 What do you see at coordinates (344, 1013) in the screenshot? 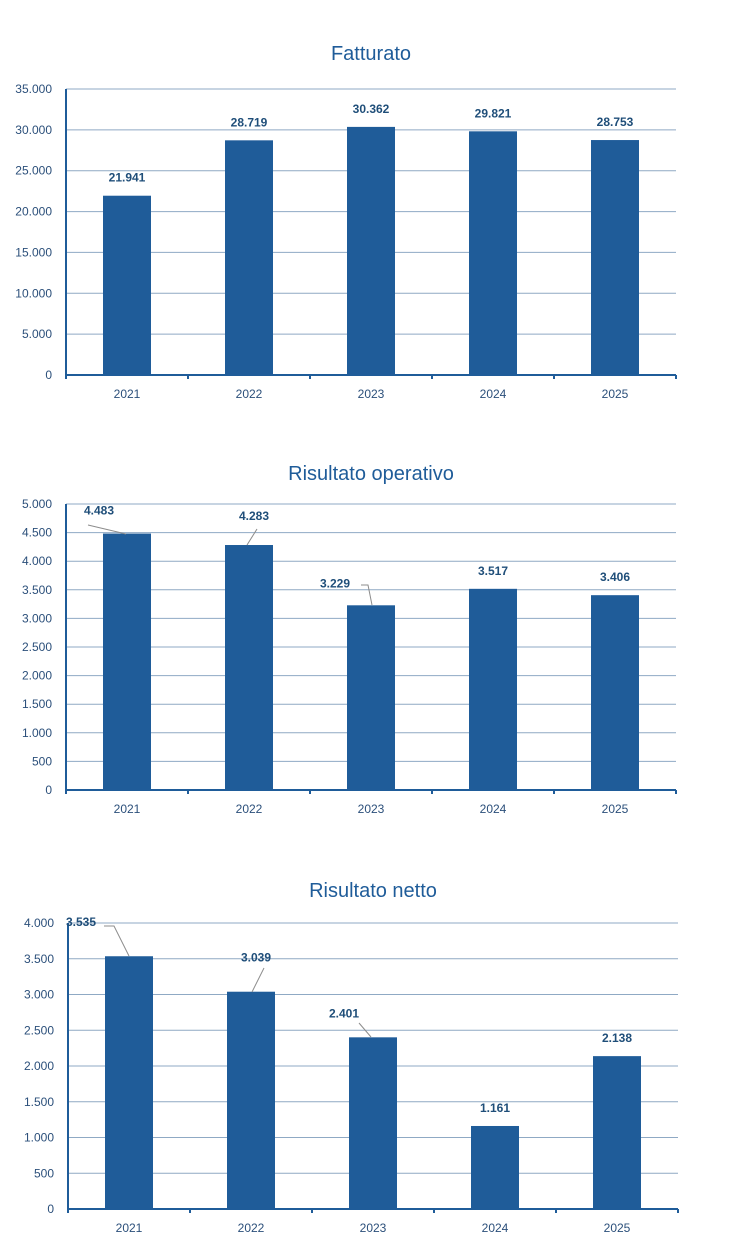
I see `data-label: 2.401` at bounding box center [344, 1013].